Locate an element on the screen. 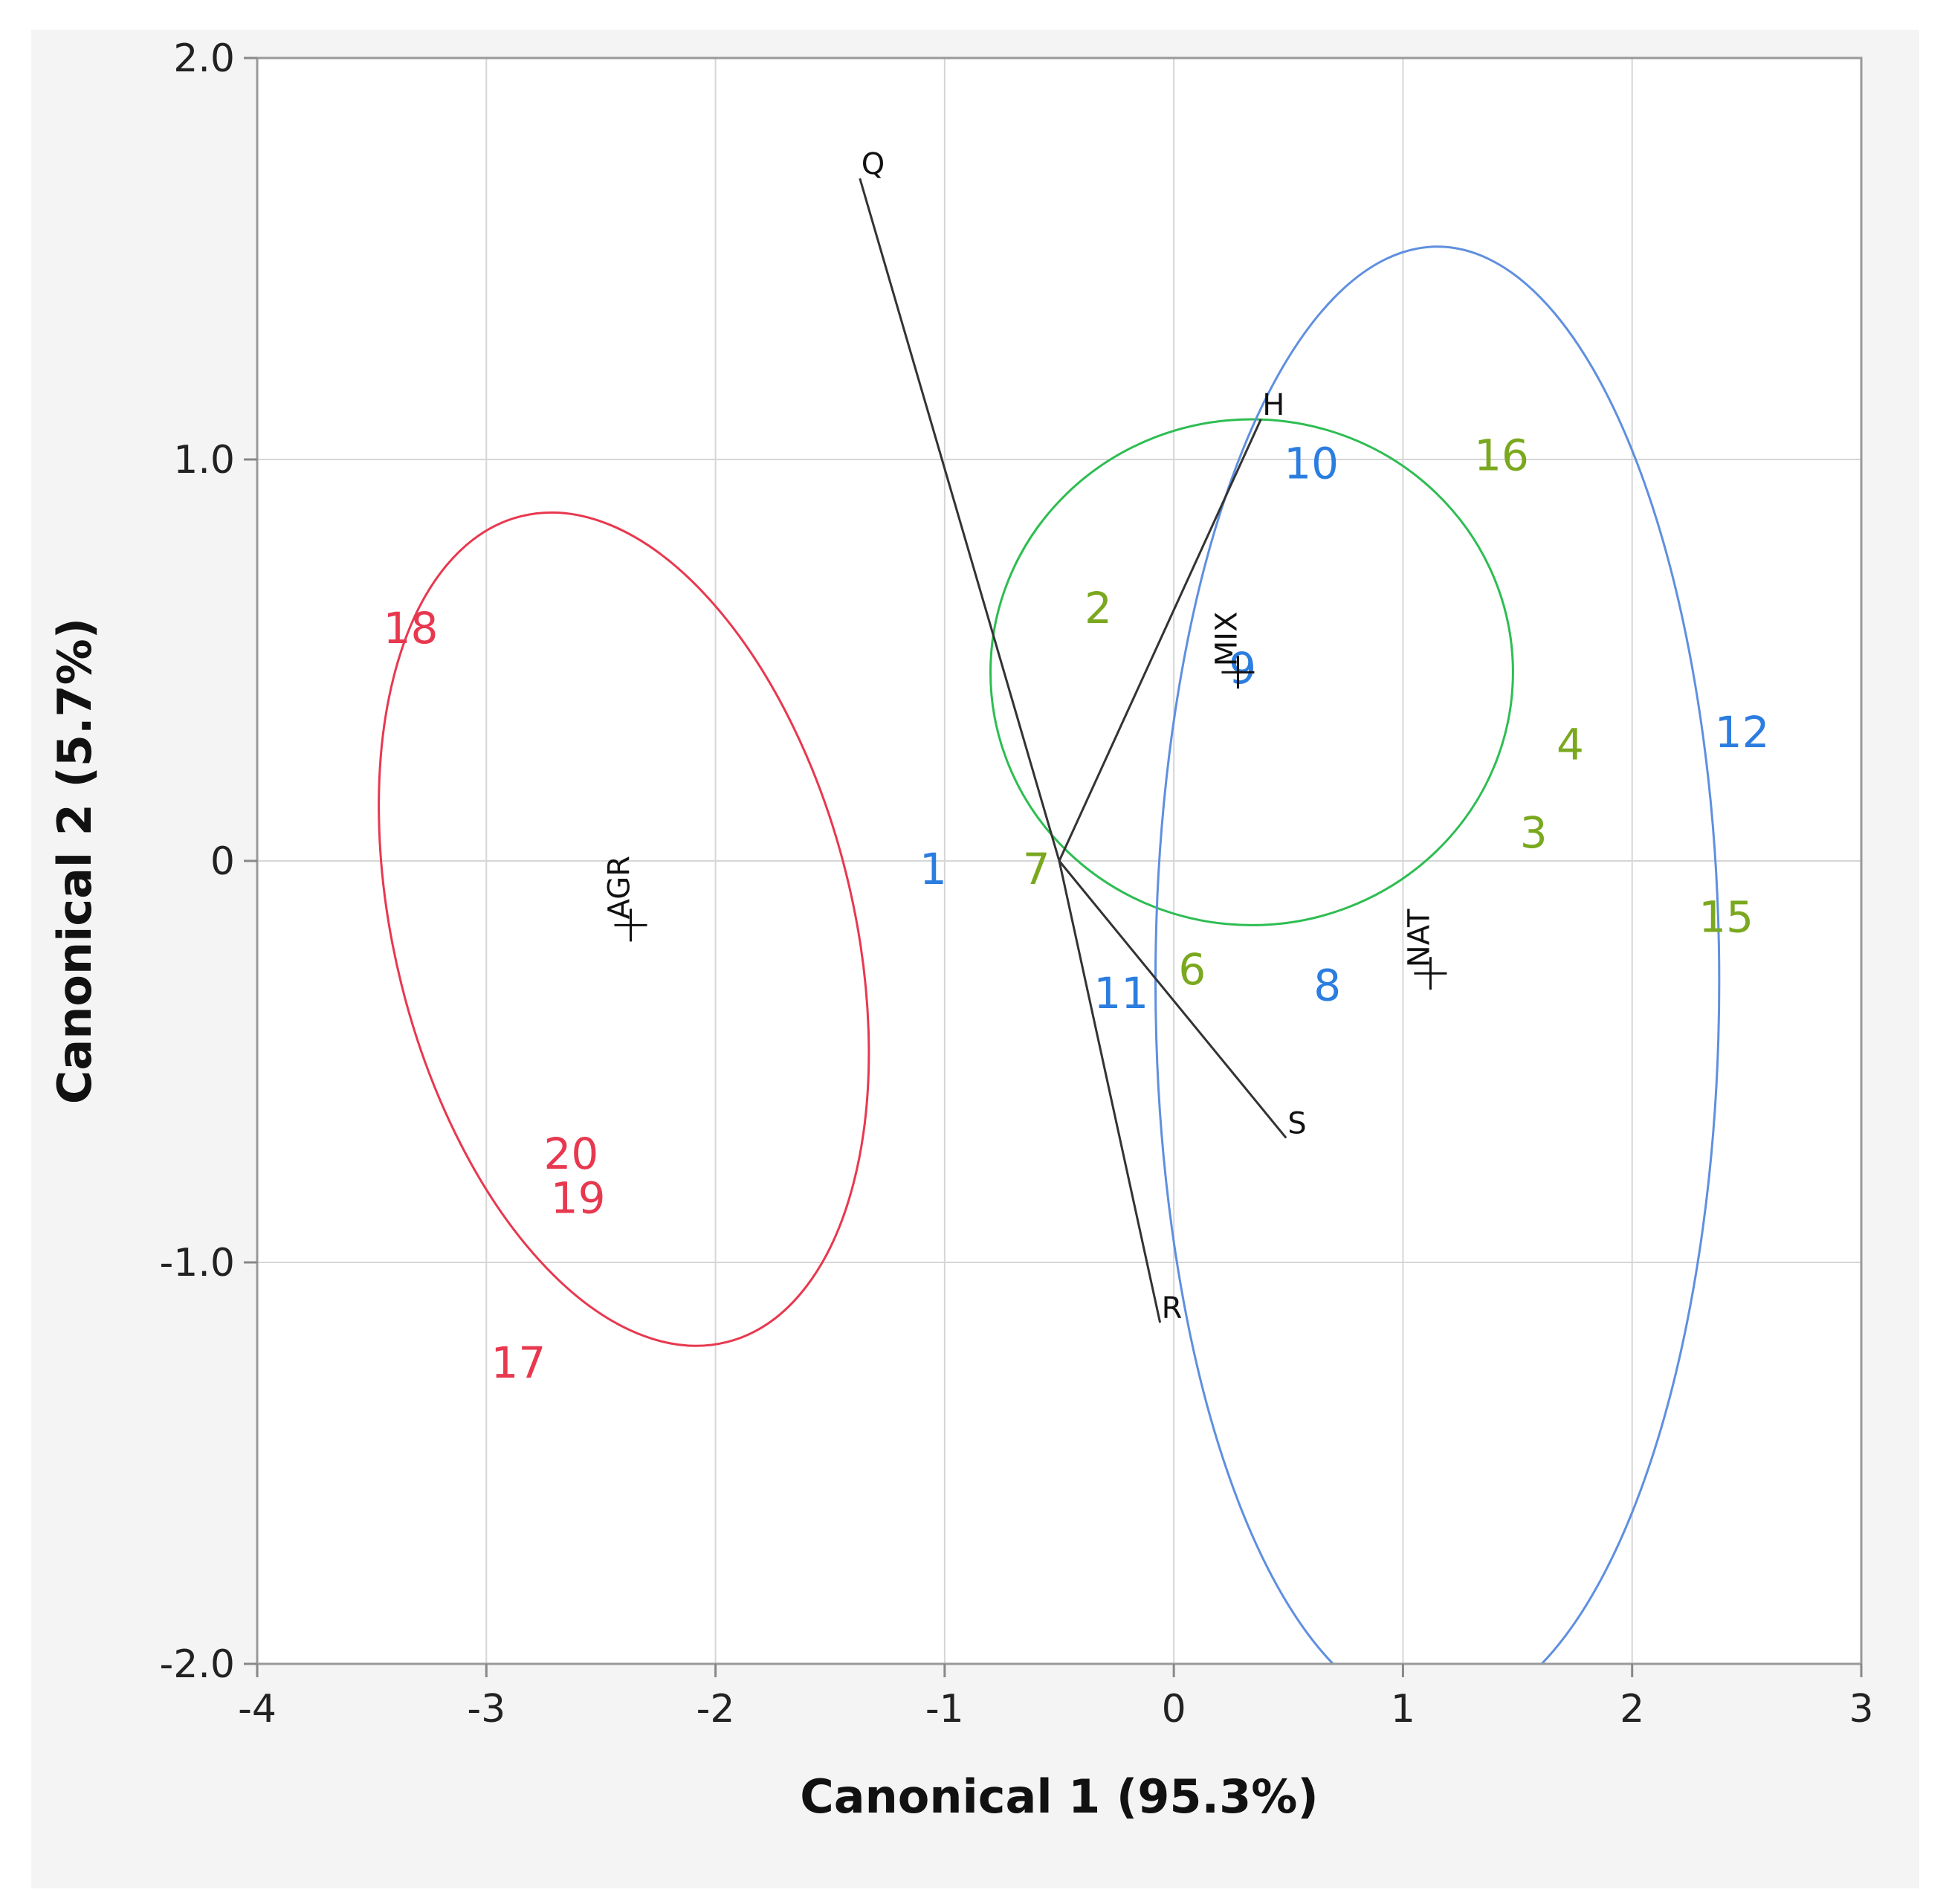 Image resolution: width=1949 pixels, height=1904 pixels. point-label: 6 is located at coordinates (1192, 970).